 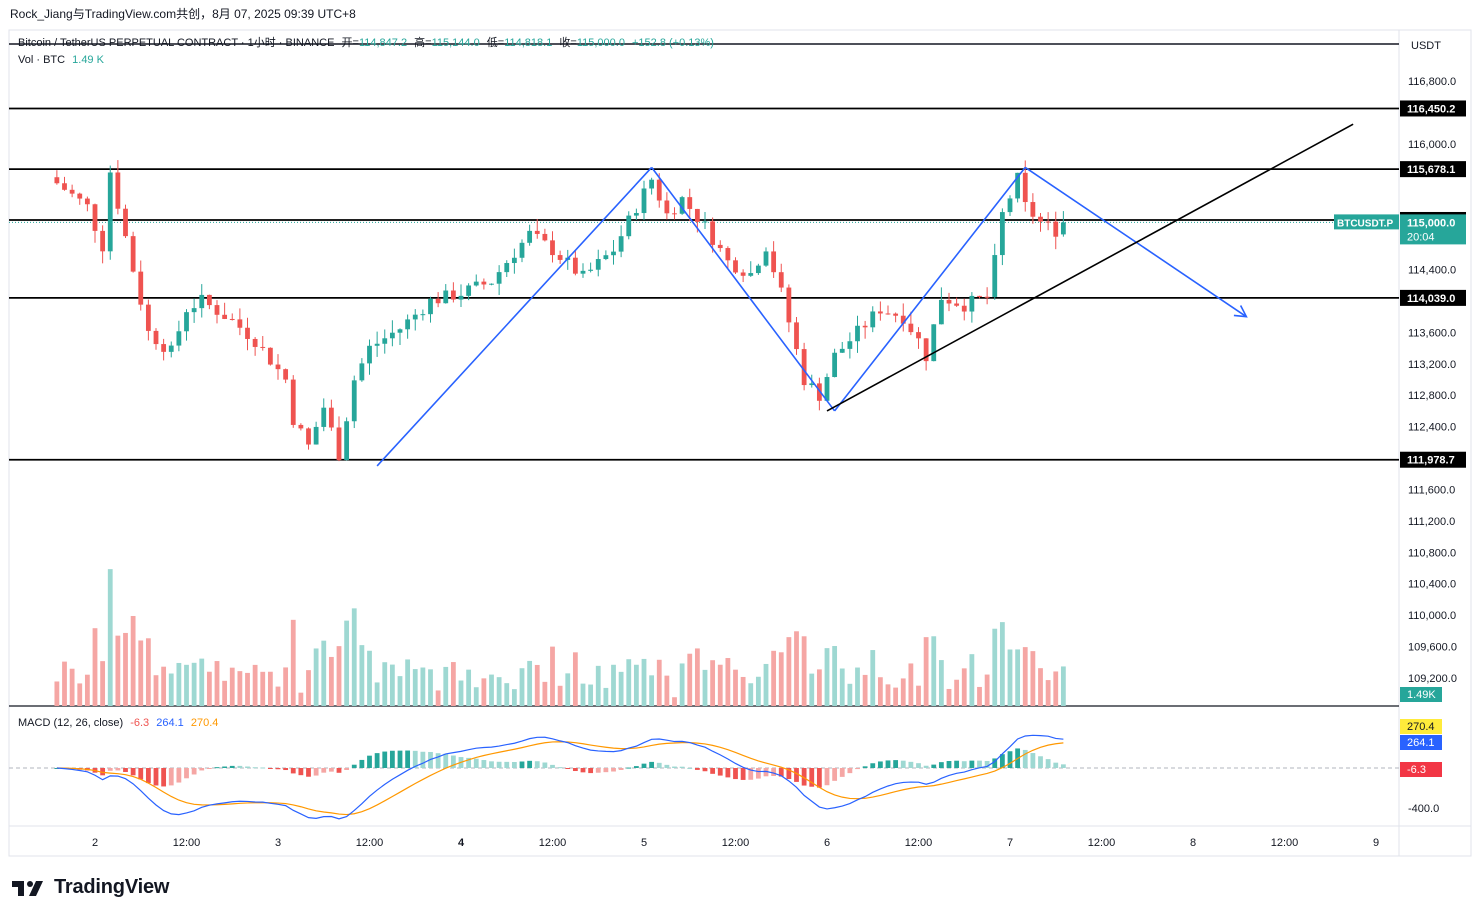 I want to click on time-tick-label: 6, so click(x=827, y=843).